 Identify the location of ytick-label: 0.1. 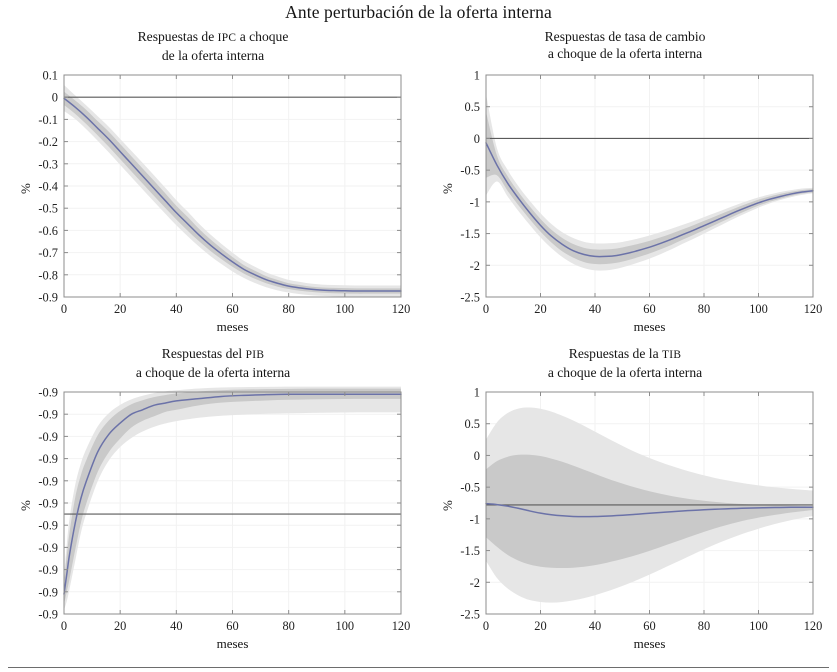
(51, 76).